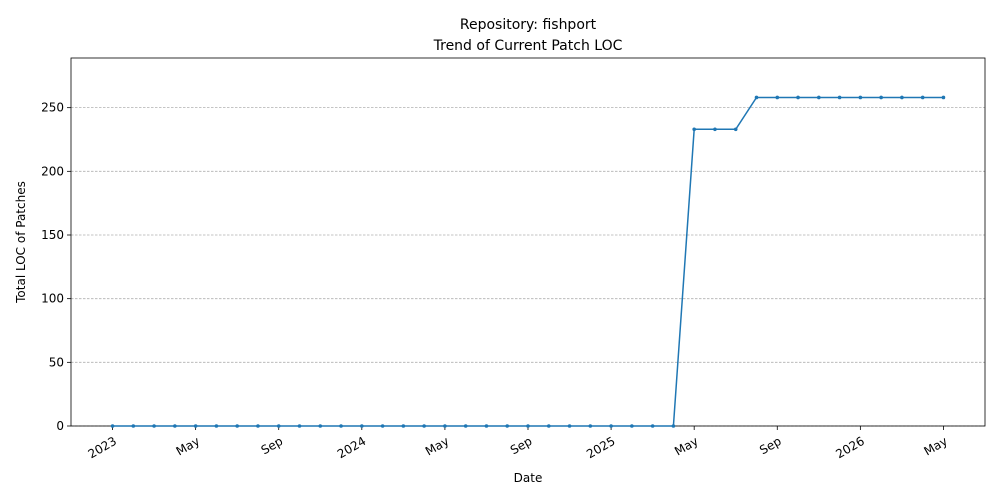 The width and height of the screenshot is (1000, 500). I want to click on y-tick-label: 150, so click(52, 235).